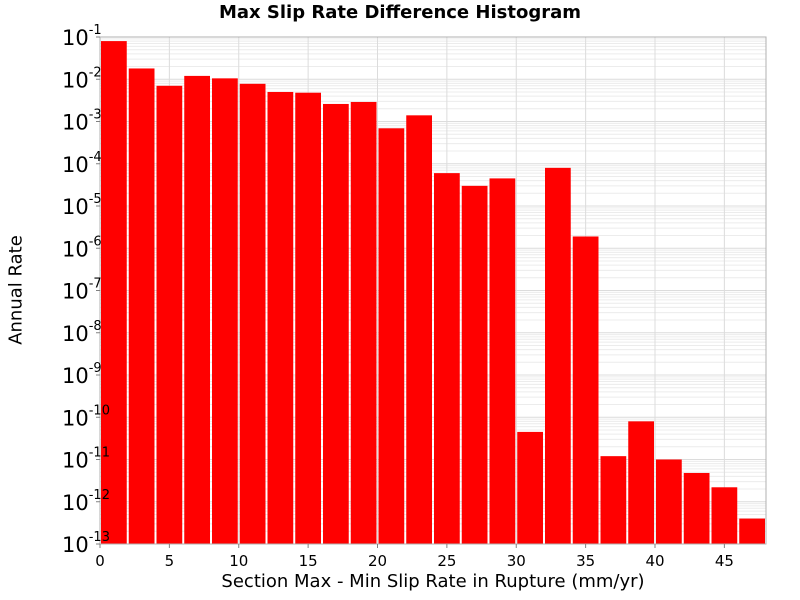  What do you see at coordinates (82, 332) in the screenshot?
I see `y-tick-label: 10⁻⁸` at bounding box center [82, 332].